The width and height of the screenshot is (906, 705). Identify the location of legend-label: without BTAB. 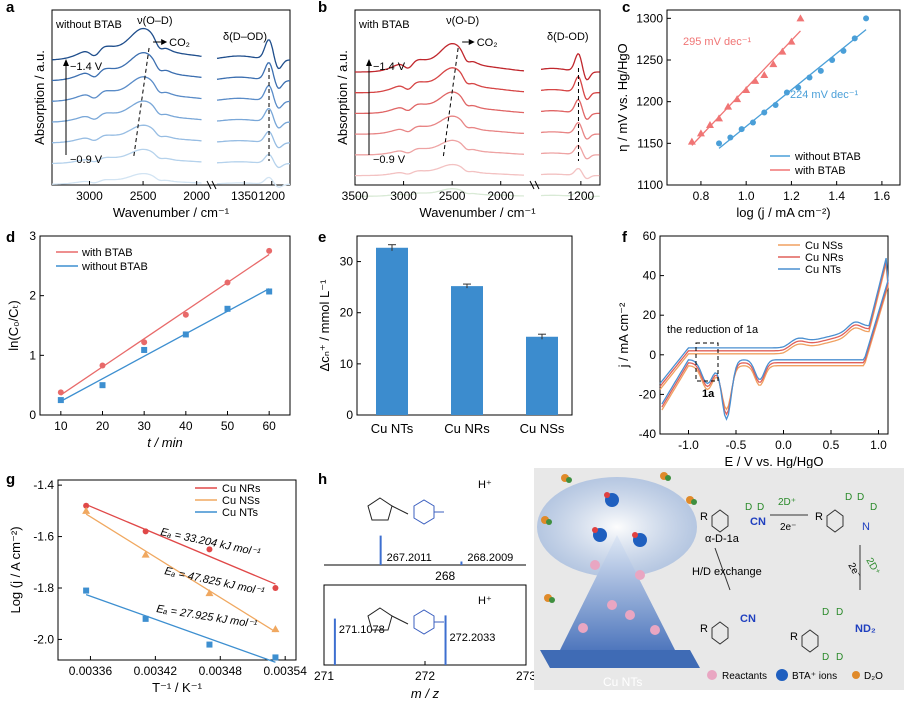
(827, 157).